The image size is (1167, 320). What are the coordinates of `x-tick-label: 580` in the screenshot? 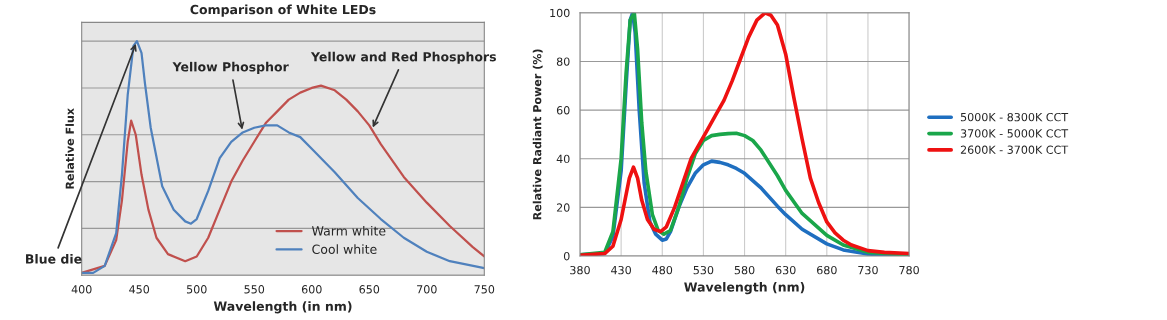 It's located at (744, 270).